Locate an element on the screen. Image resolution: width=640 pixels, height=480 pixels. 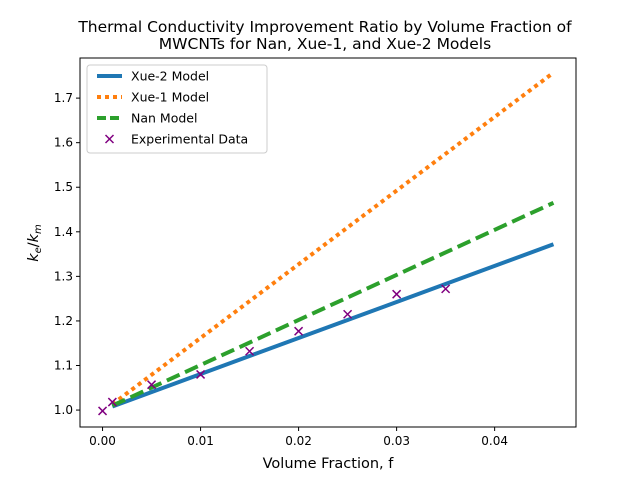
legend-item-nan-model: Nan Model is located at coordinates (147, 118).